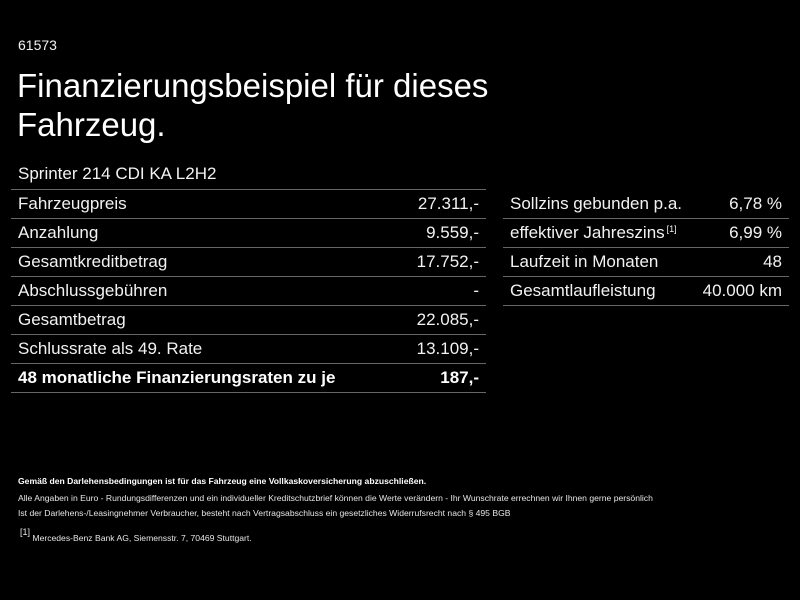 The width and height of the screenshot is (800, 600). I want to click on row-label: Gesamtbetrag, so click(204, 320).